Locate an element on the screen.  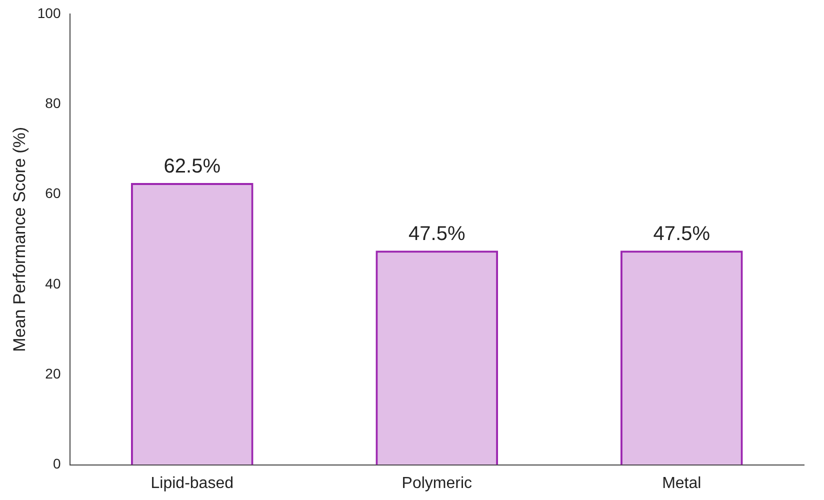
y-tick-label: 80 is located at coordinates (53, 103).